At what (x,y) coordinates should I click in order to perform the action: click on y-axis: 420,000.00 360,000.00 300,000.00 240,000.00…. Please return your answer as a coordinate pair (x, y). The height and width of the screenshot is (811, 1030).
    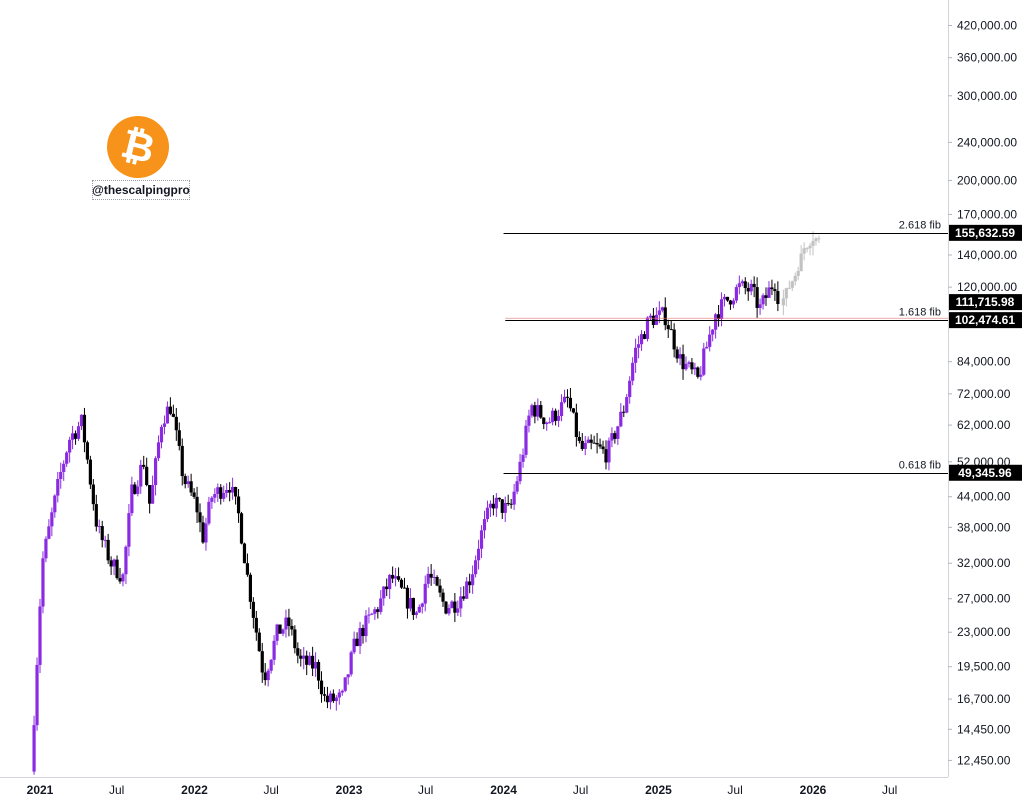
    Looking at the image, I should click on (982, 388).